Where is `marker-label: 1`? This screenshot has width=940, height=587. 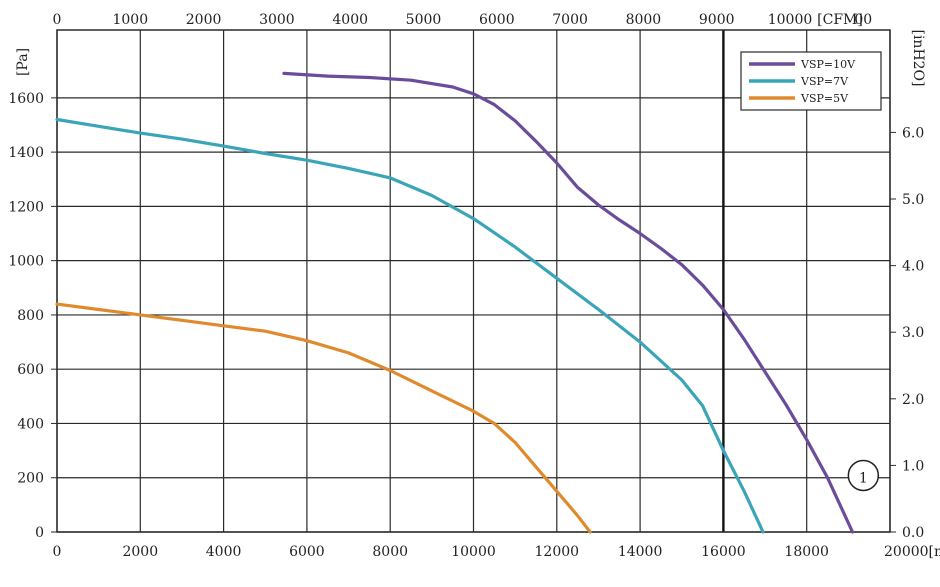 marker-label: 1 is located at coordinates (863, 478).